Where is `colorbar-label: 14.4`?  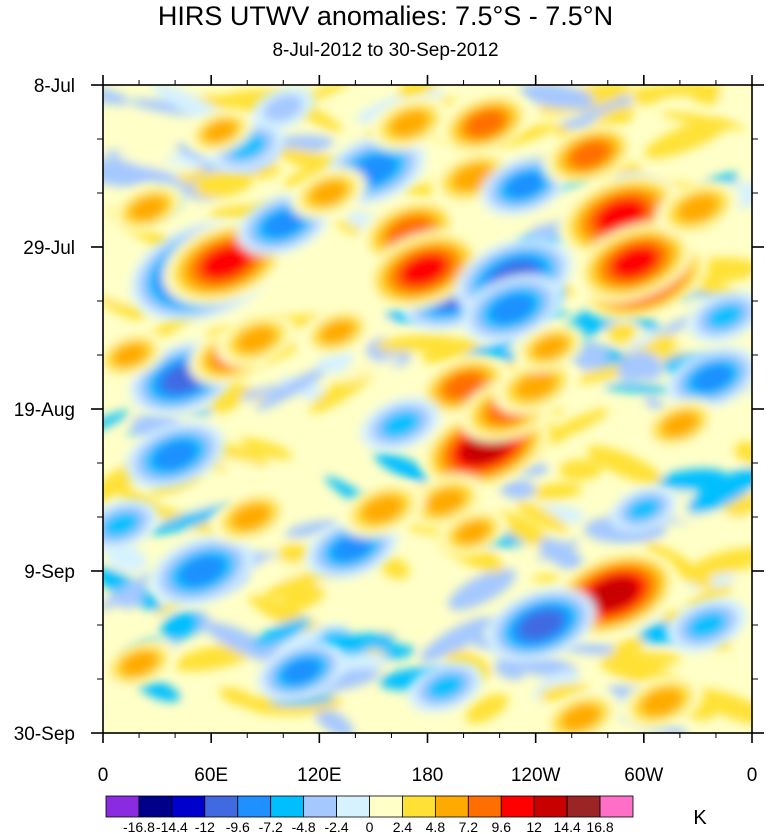
colorbar-label: 14.4 is located at coordinates (567, 826).